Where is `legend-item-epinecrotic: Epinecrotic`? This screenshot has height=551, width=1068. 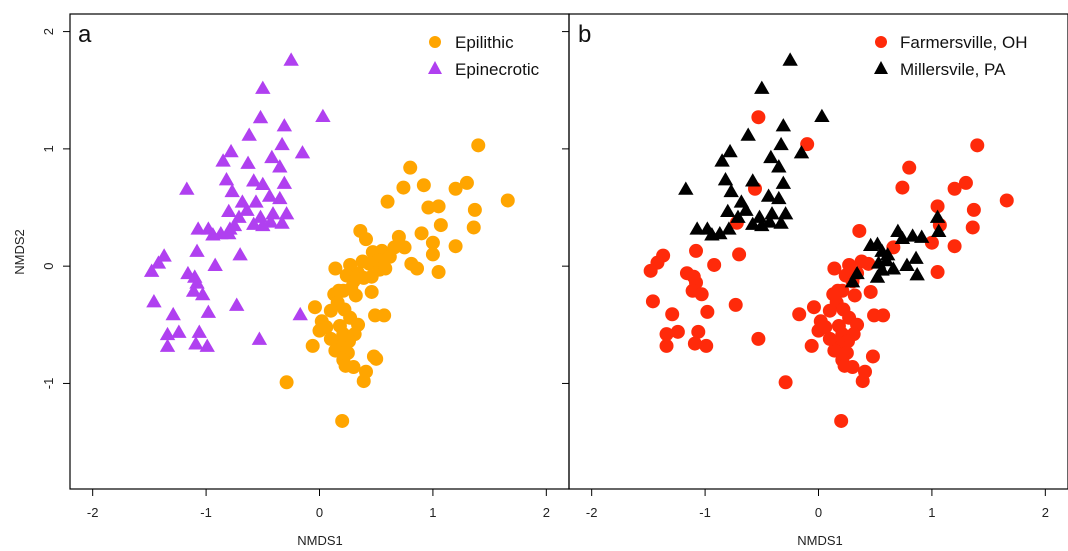
legend-item-epinecrotic: Epinecrotic is located at coordinates (484, 69).